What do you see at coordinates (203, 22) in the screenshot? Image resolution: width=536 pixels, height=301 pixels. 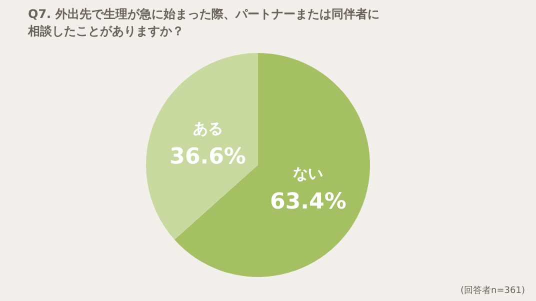 I see `chart-title: Q7. 外出先で生理が急に始まった際、パートナーまたは同伴者に相談したことがありますか？` at bounding box center [203, 22].